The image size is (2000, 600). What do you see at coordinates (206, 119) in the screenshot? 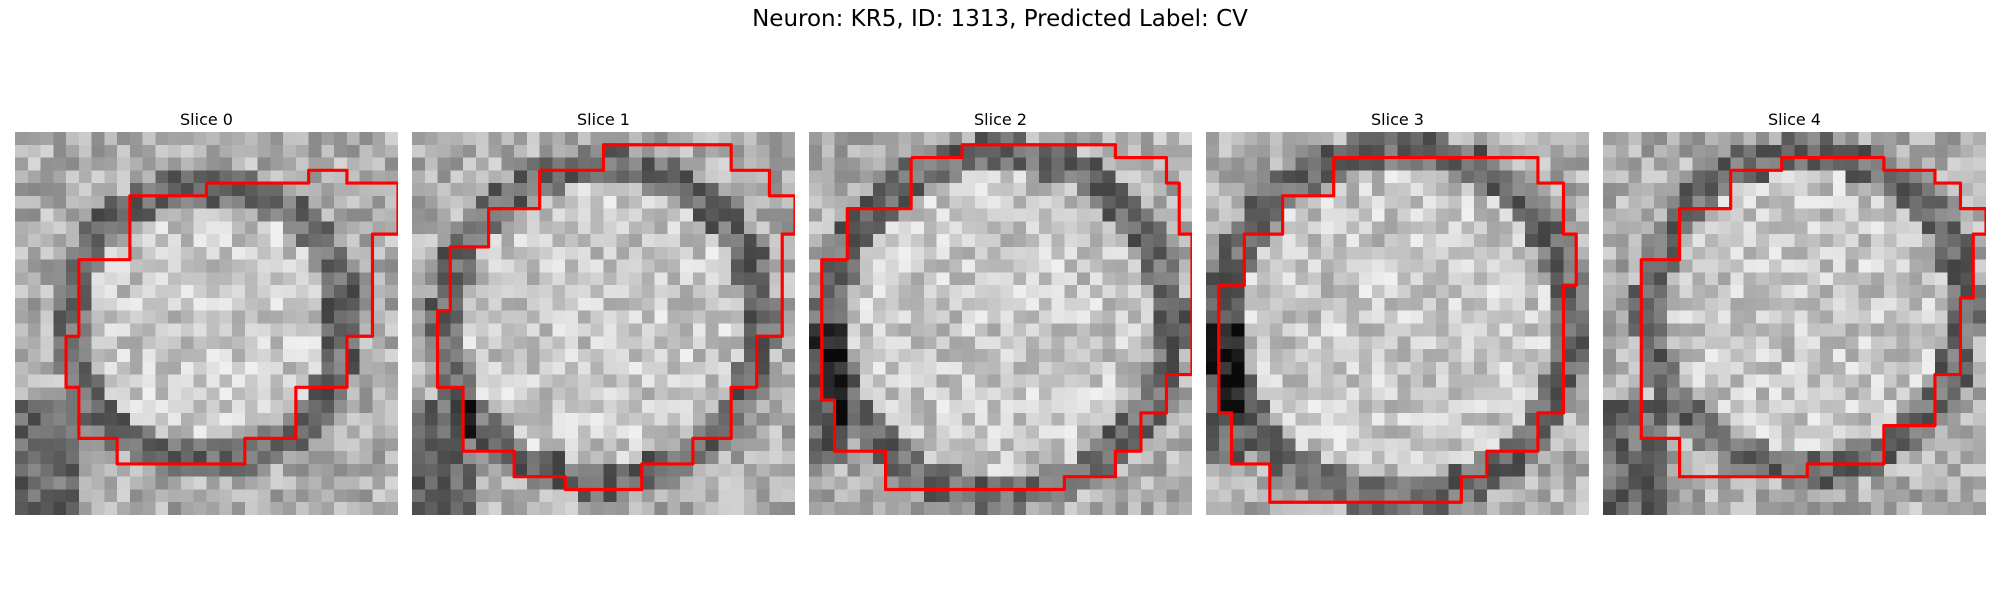
I see `slice-title-0: Slice 0` at bounding box center [206, 119].